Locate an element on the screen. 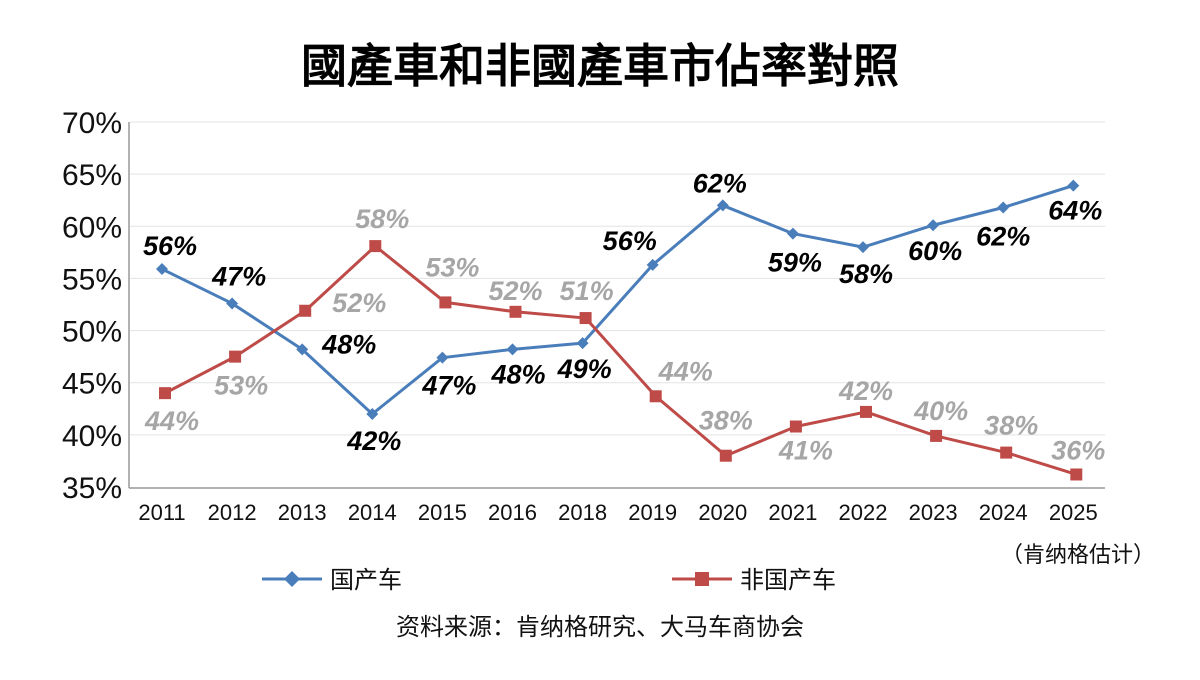  data-label-domestic: 60% is located at coordinates (935, 251).